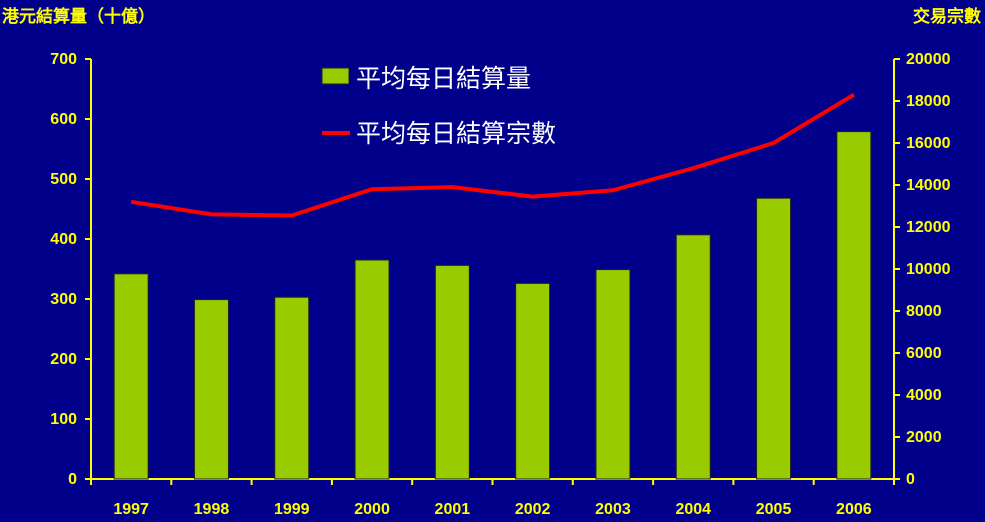 This screenshot has height=522, width=985. I want to click on x-tick-label: 1997, so click(131, 509).